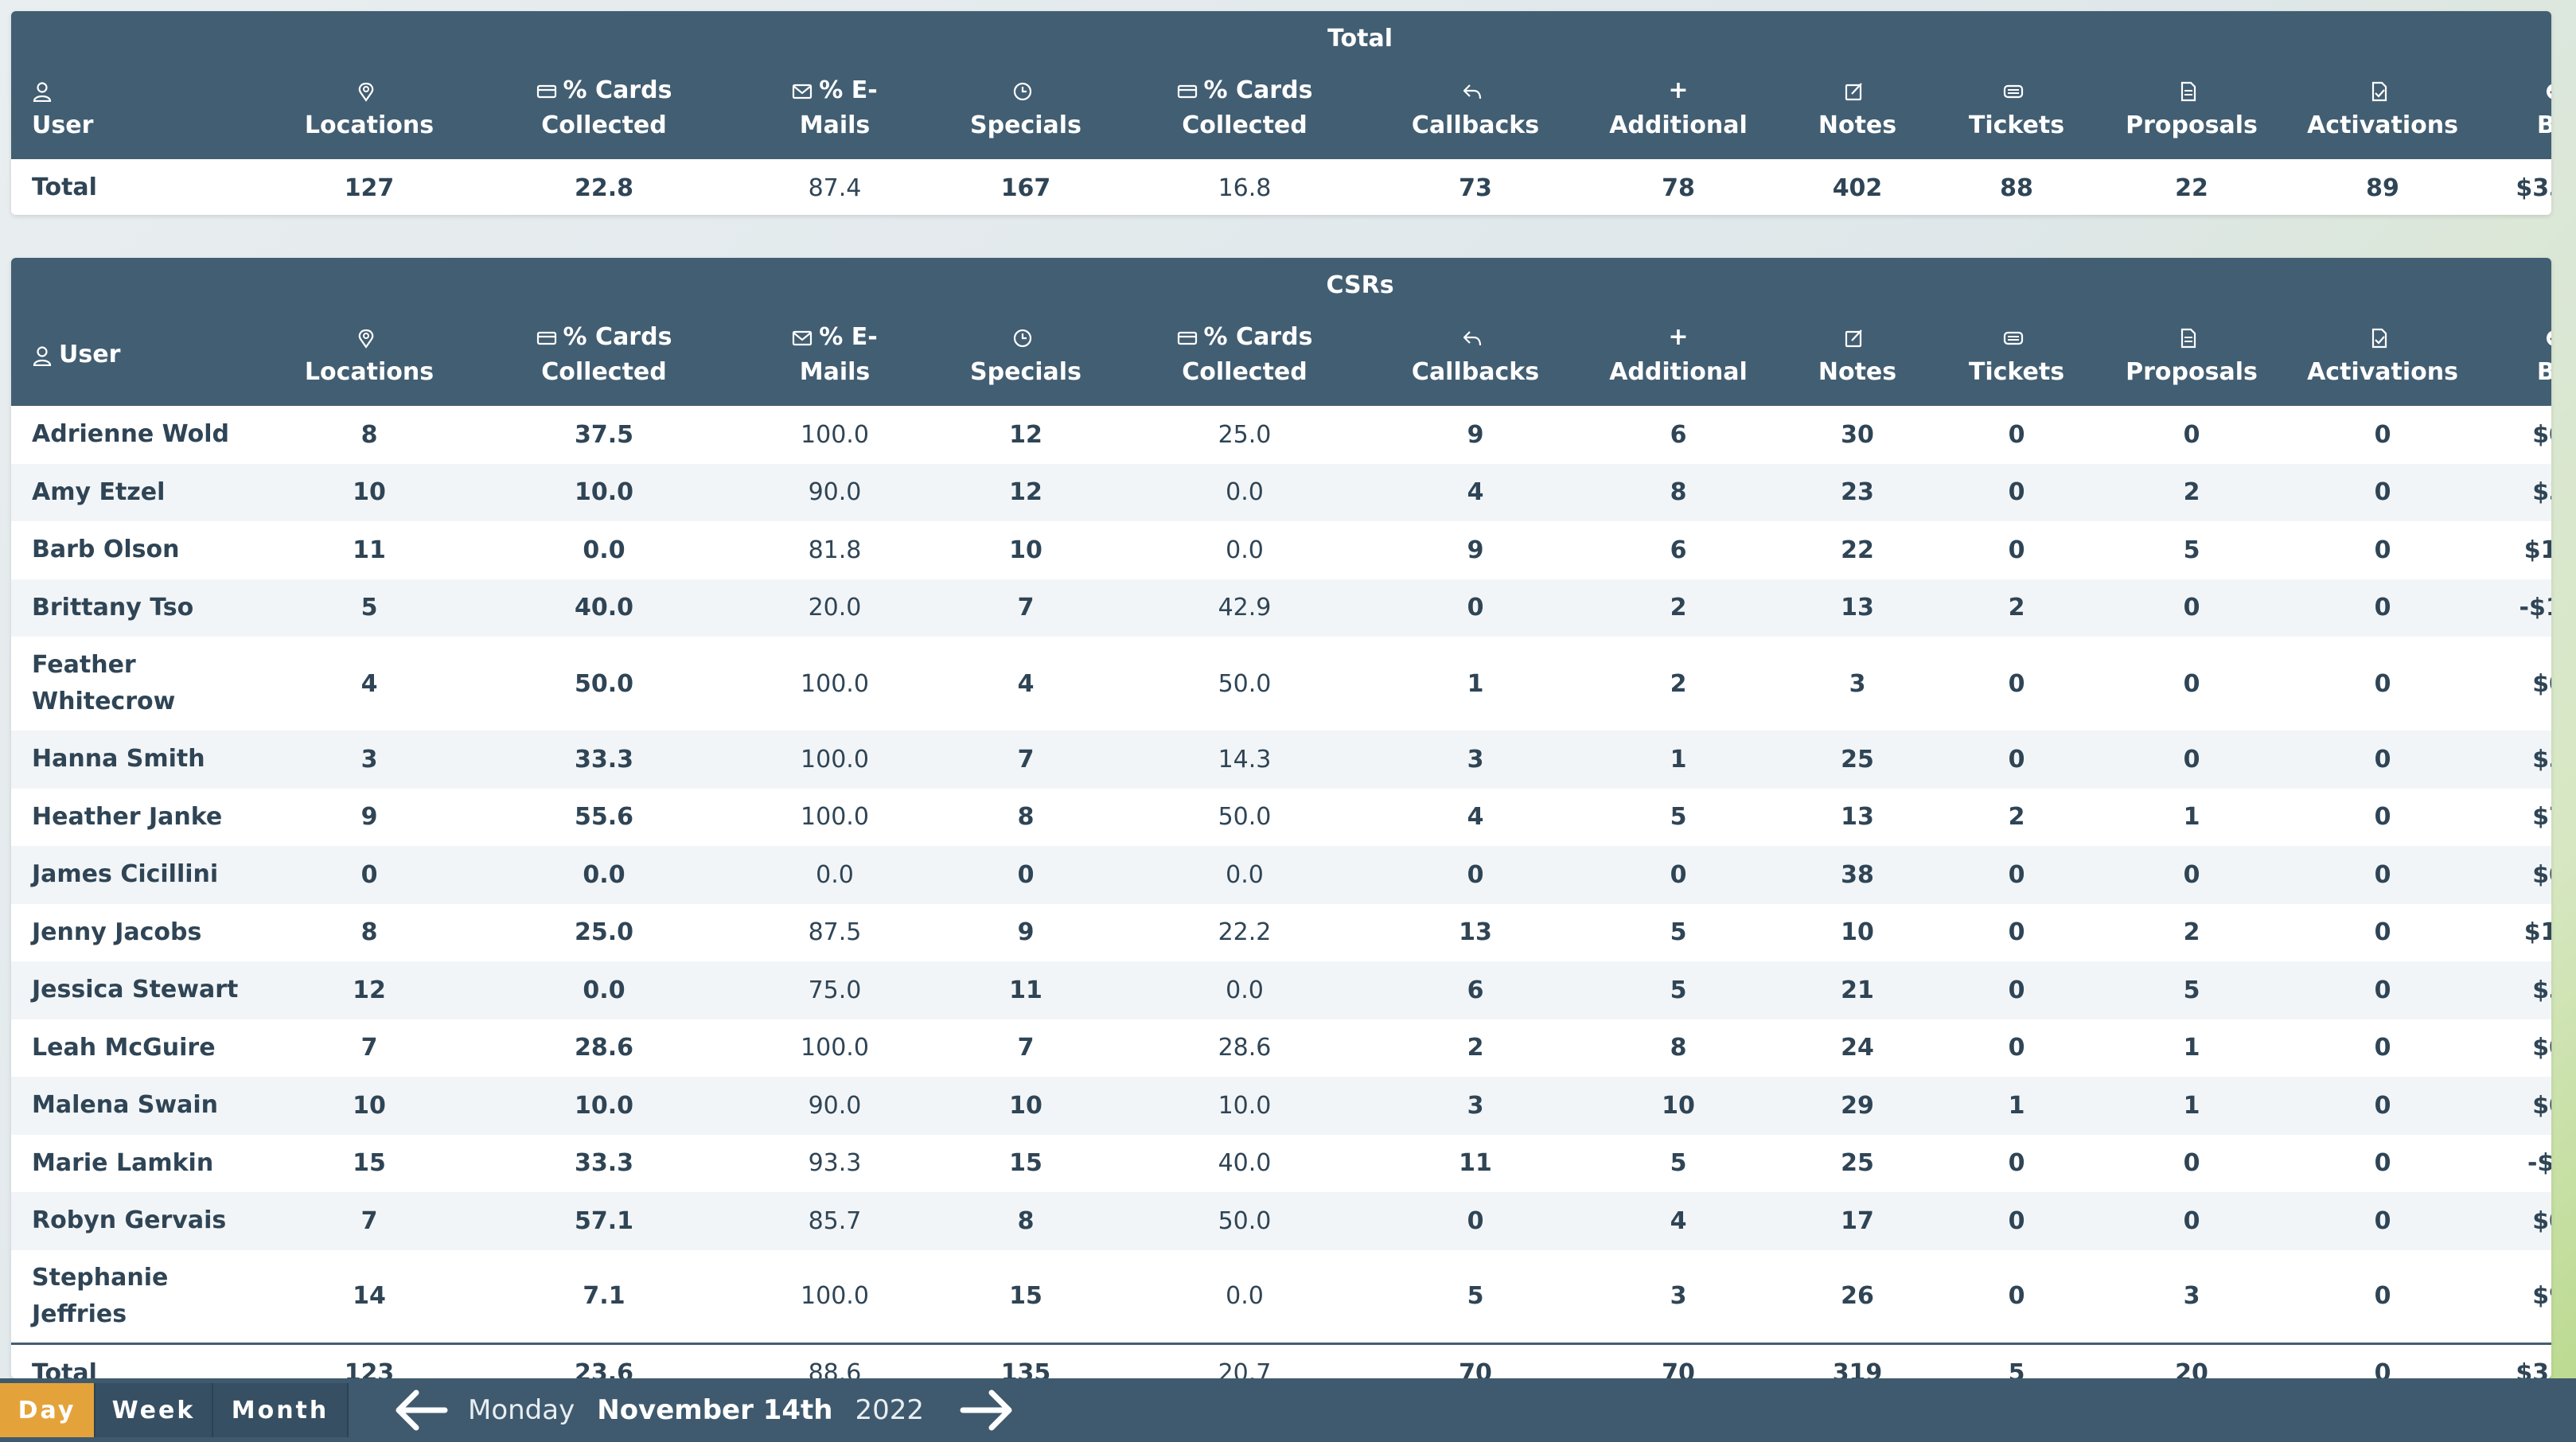 Image resolution: width=2576 pixels, height=1442 pixels. I want to click on cell-user-name: Brittany Tso, so click(138, 608).